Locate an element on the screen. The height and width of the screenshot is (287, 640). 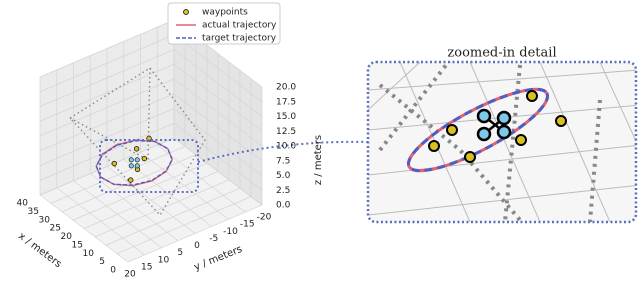
zoom-connector is located at coordinates (283, 151).